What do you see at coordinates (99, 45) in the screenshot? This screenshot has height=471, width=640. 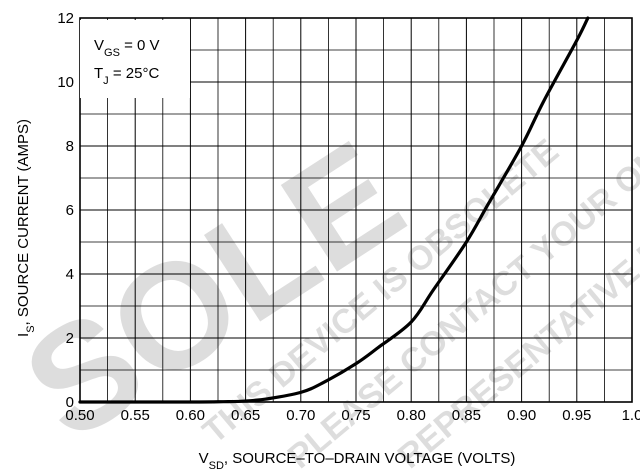 I see `annotation-vgs-symbol: V` at bounding box center [99, 45].